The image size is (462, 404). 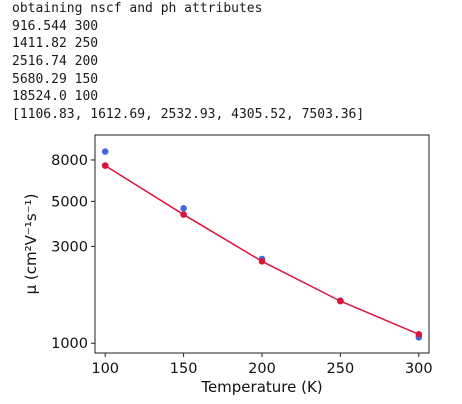 What do you see at coordinates (55, 97) in the screenshot?
I see `output-line: 18524.0 100` at bounding box center [55, 97].